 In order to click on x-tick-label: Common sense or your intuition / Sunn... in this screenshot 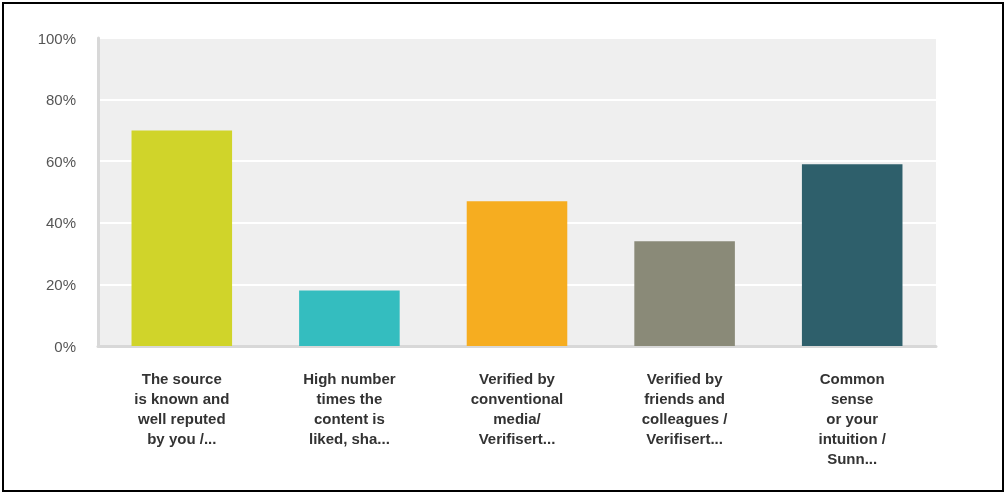, I will do `click(852, 418)`.